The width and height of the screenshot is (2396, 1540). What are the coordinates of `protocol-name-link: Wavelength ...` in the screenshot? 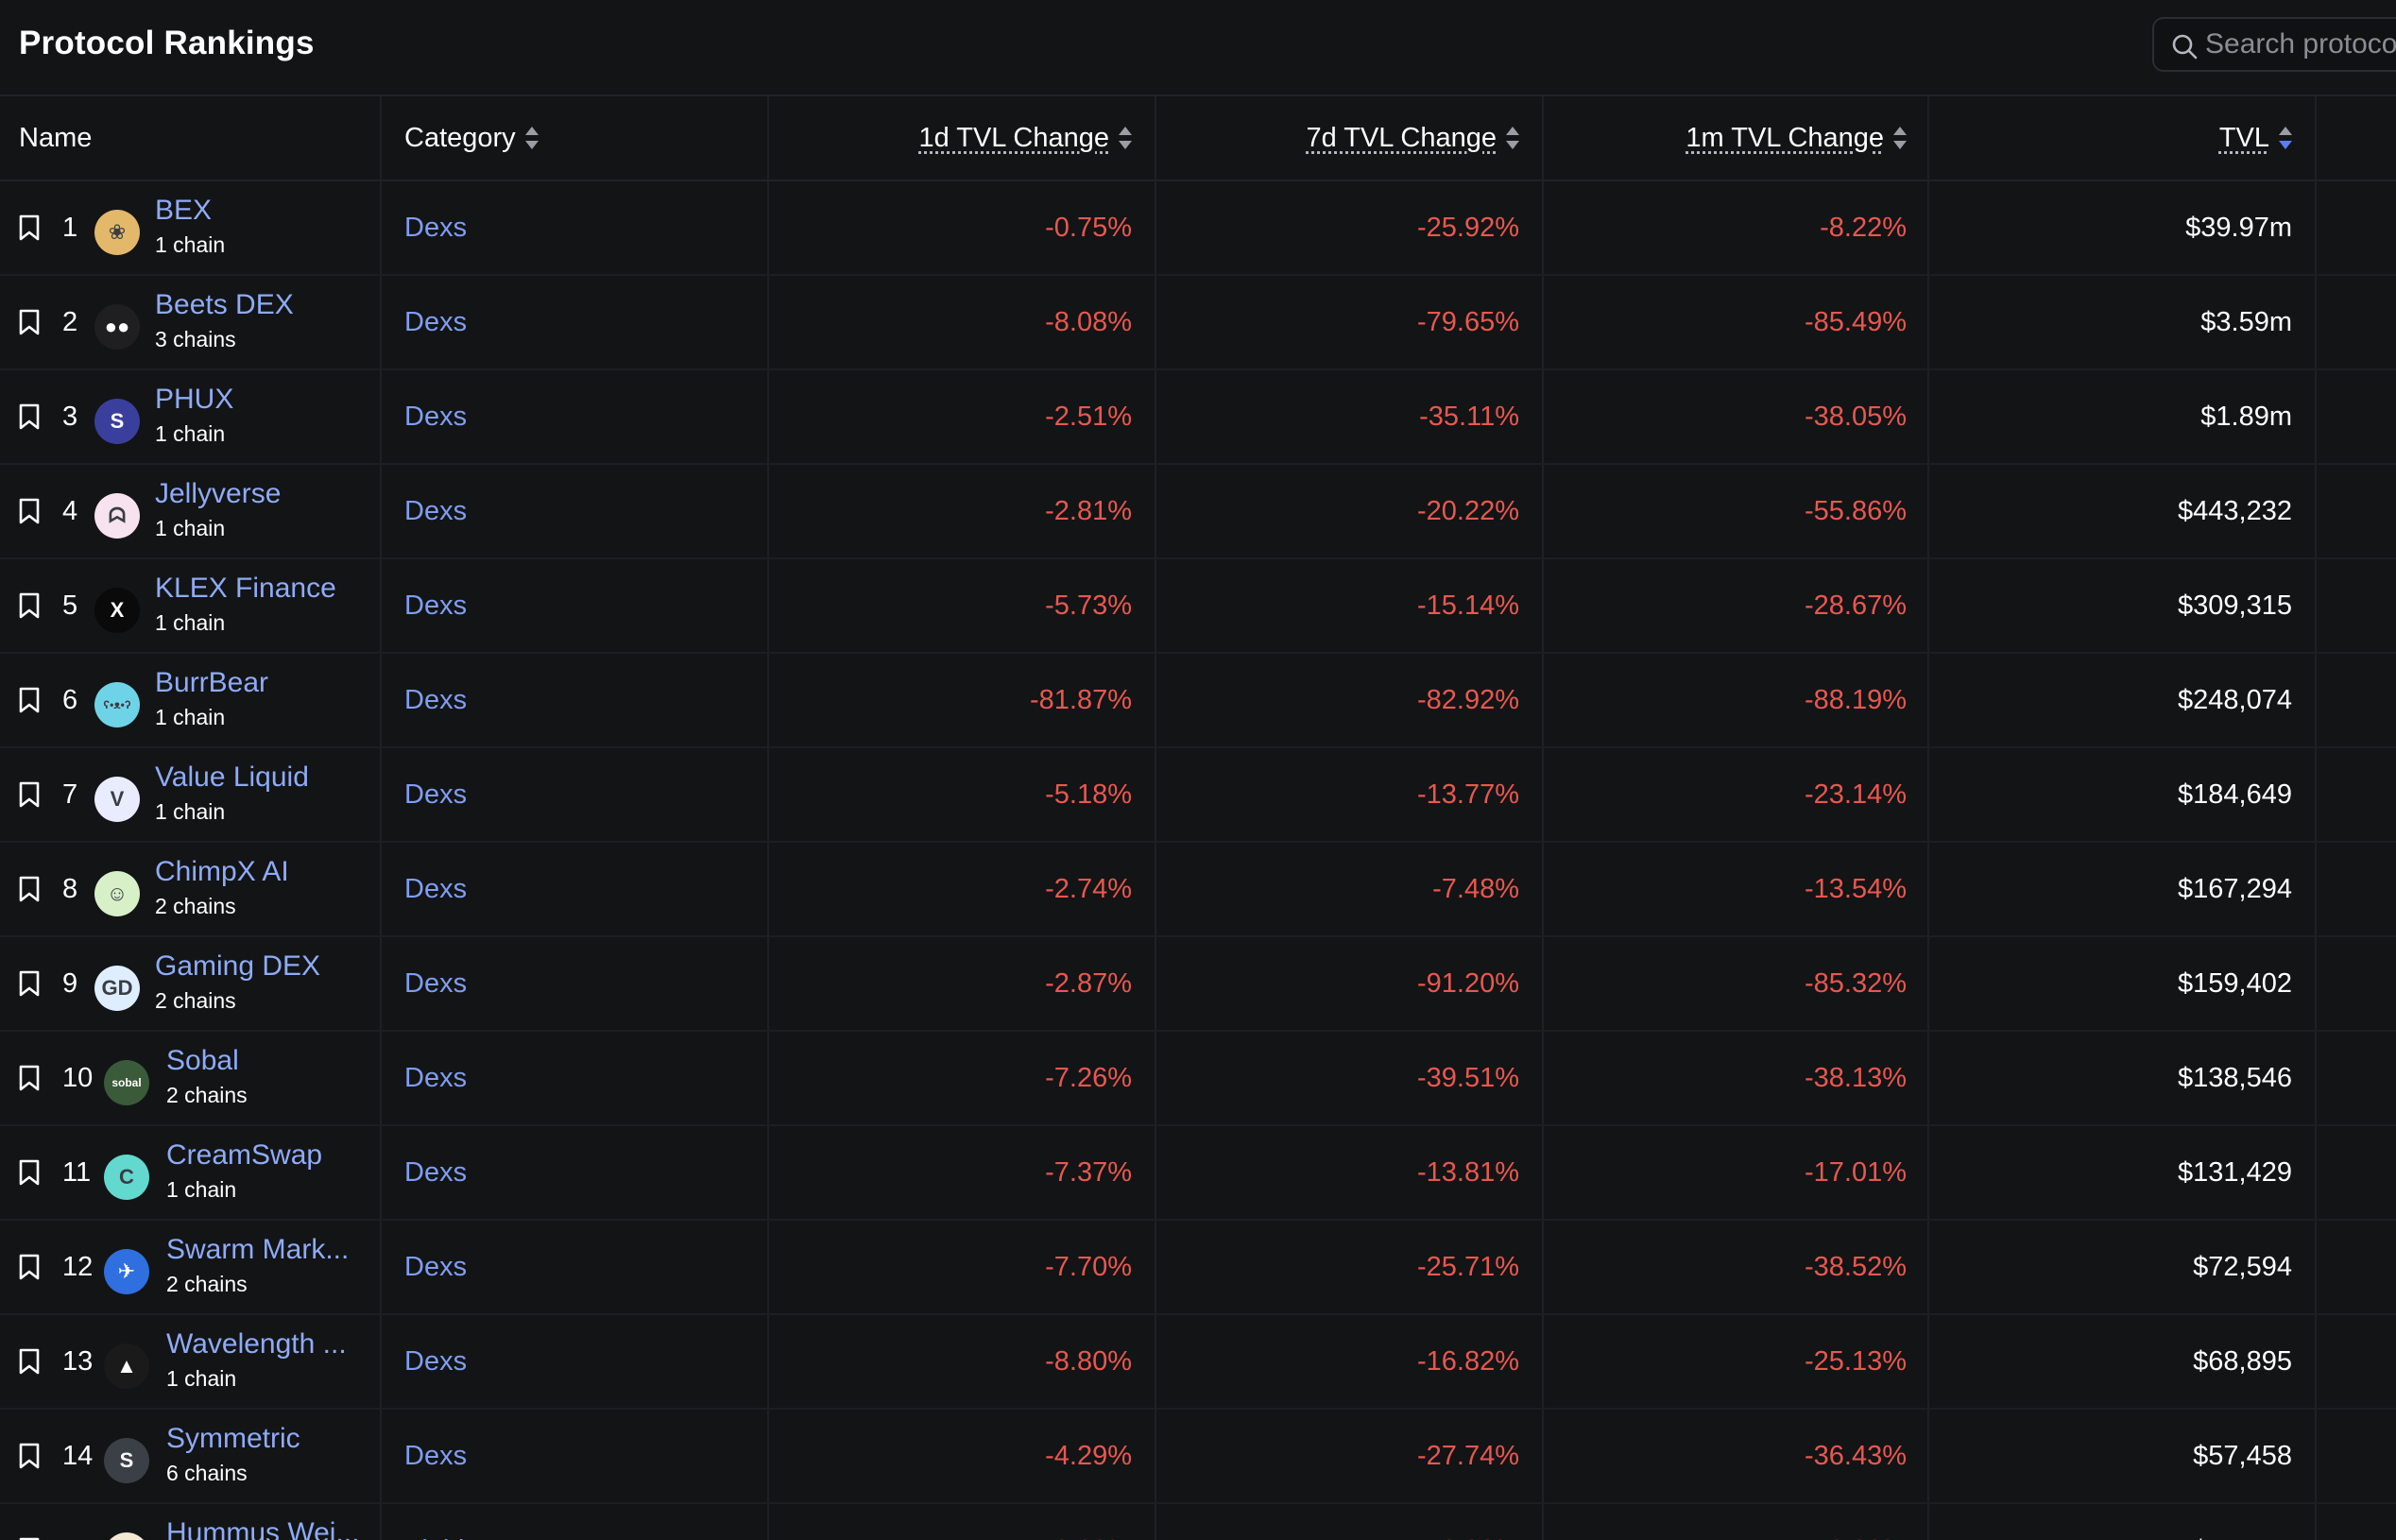 It's located at (256, 1344).